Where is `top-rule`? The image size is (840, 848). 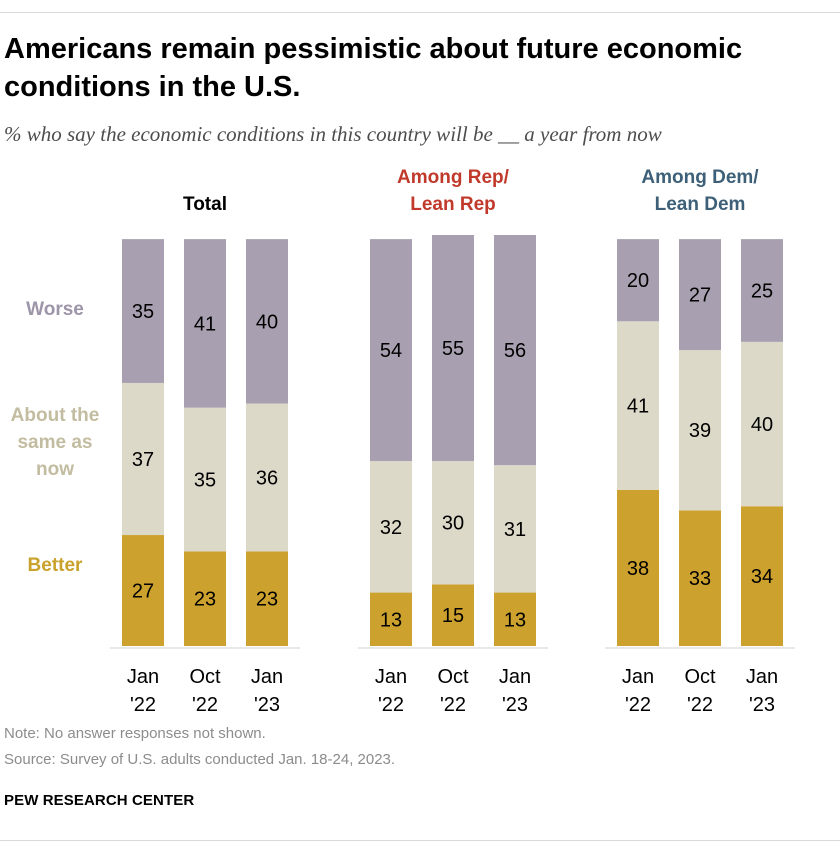 top-rule is located at coordinates (420, 12).